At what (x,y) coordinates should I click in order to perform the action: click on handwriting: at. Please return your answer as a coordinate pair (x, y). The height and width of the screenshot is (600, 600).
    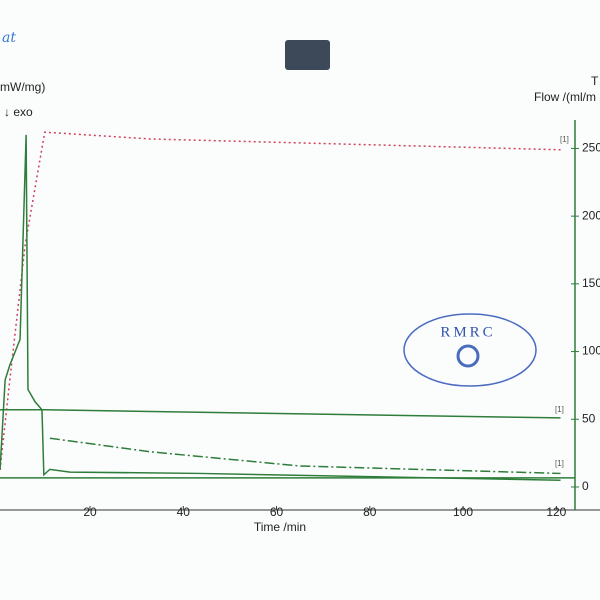
    Looking at the image, I should click on (9, 38).